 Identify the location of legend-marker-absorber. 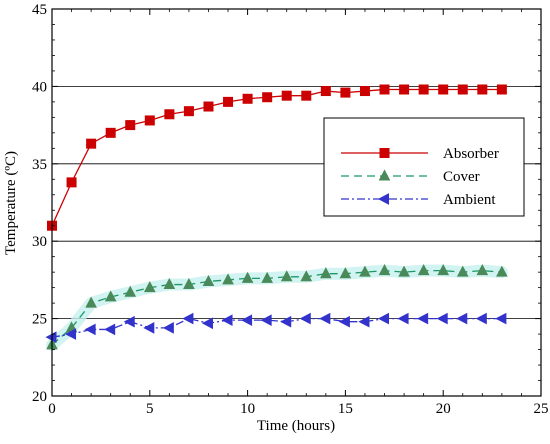
(384, 153).